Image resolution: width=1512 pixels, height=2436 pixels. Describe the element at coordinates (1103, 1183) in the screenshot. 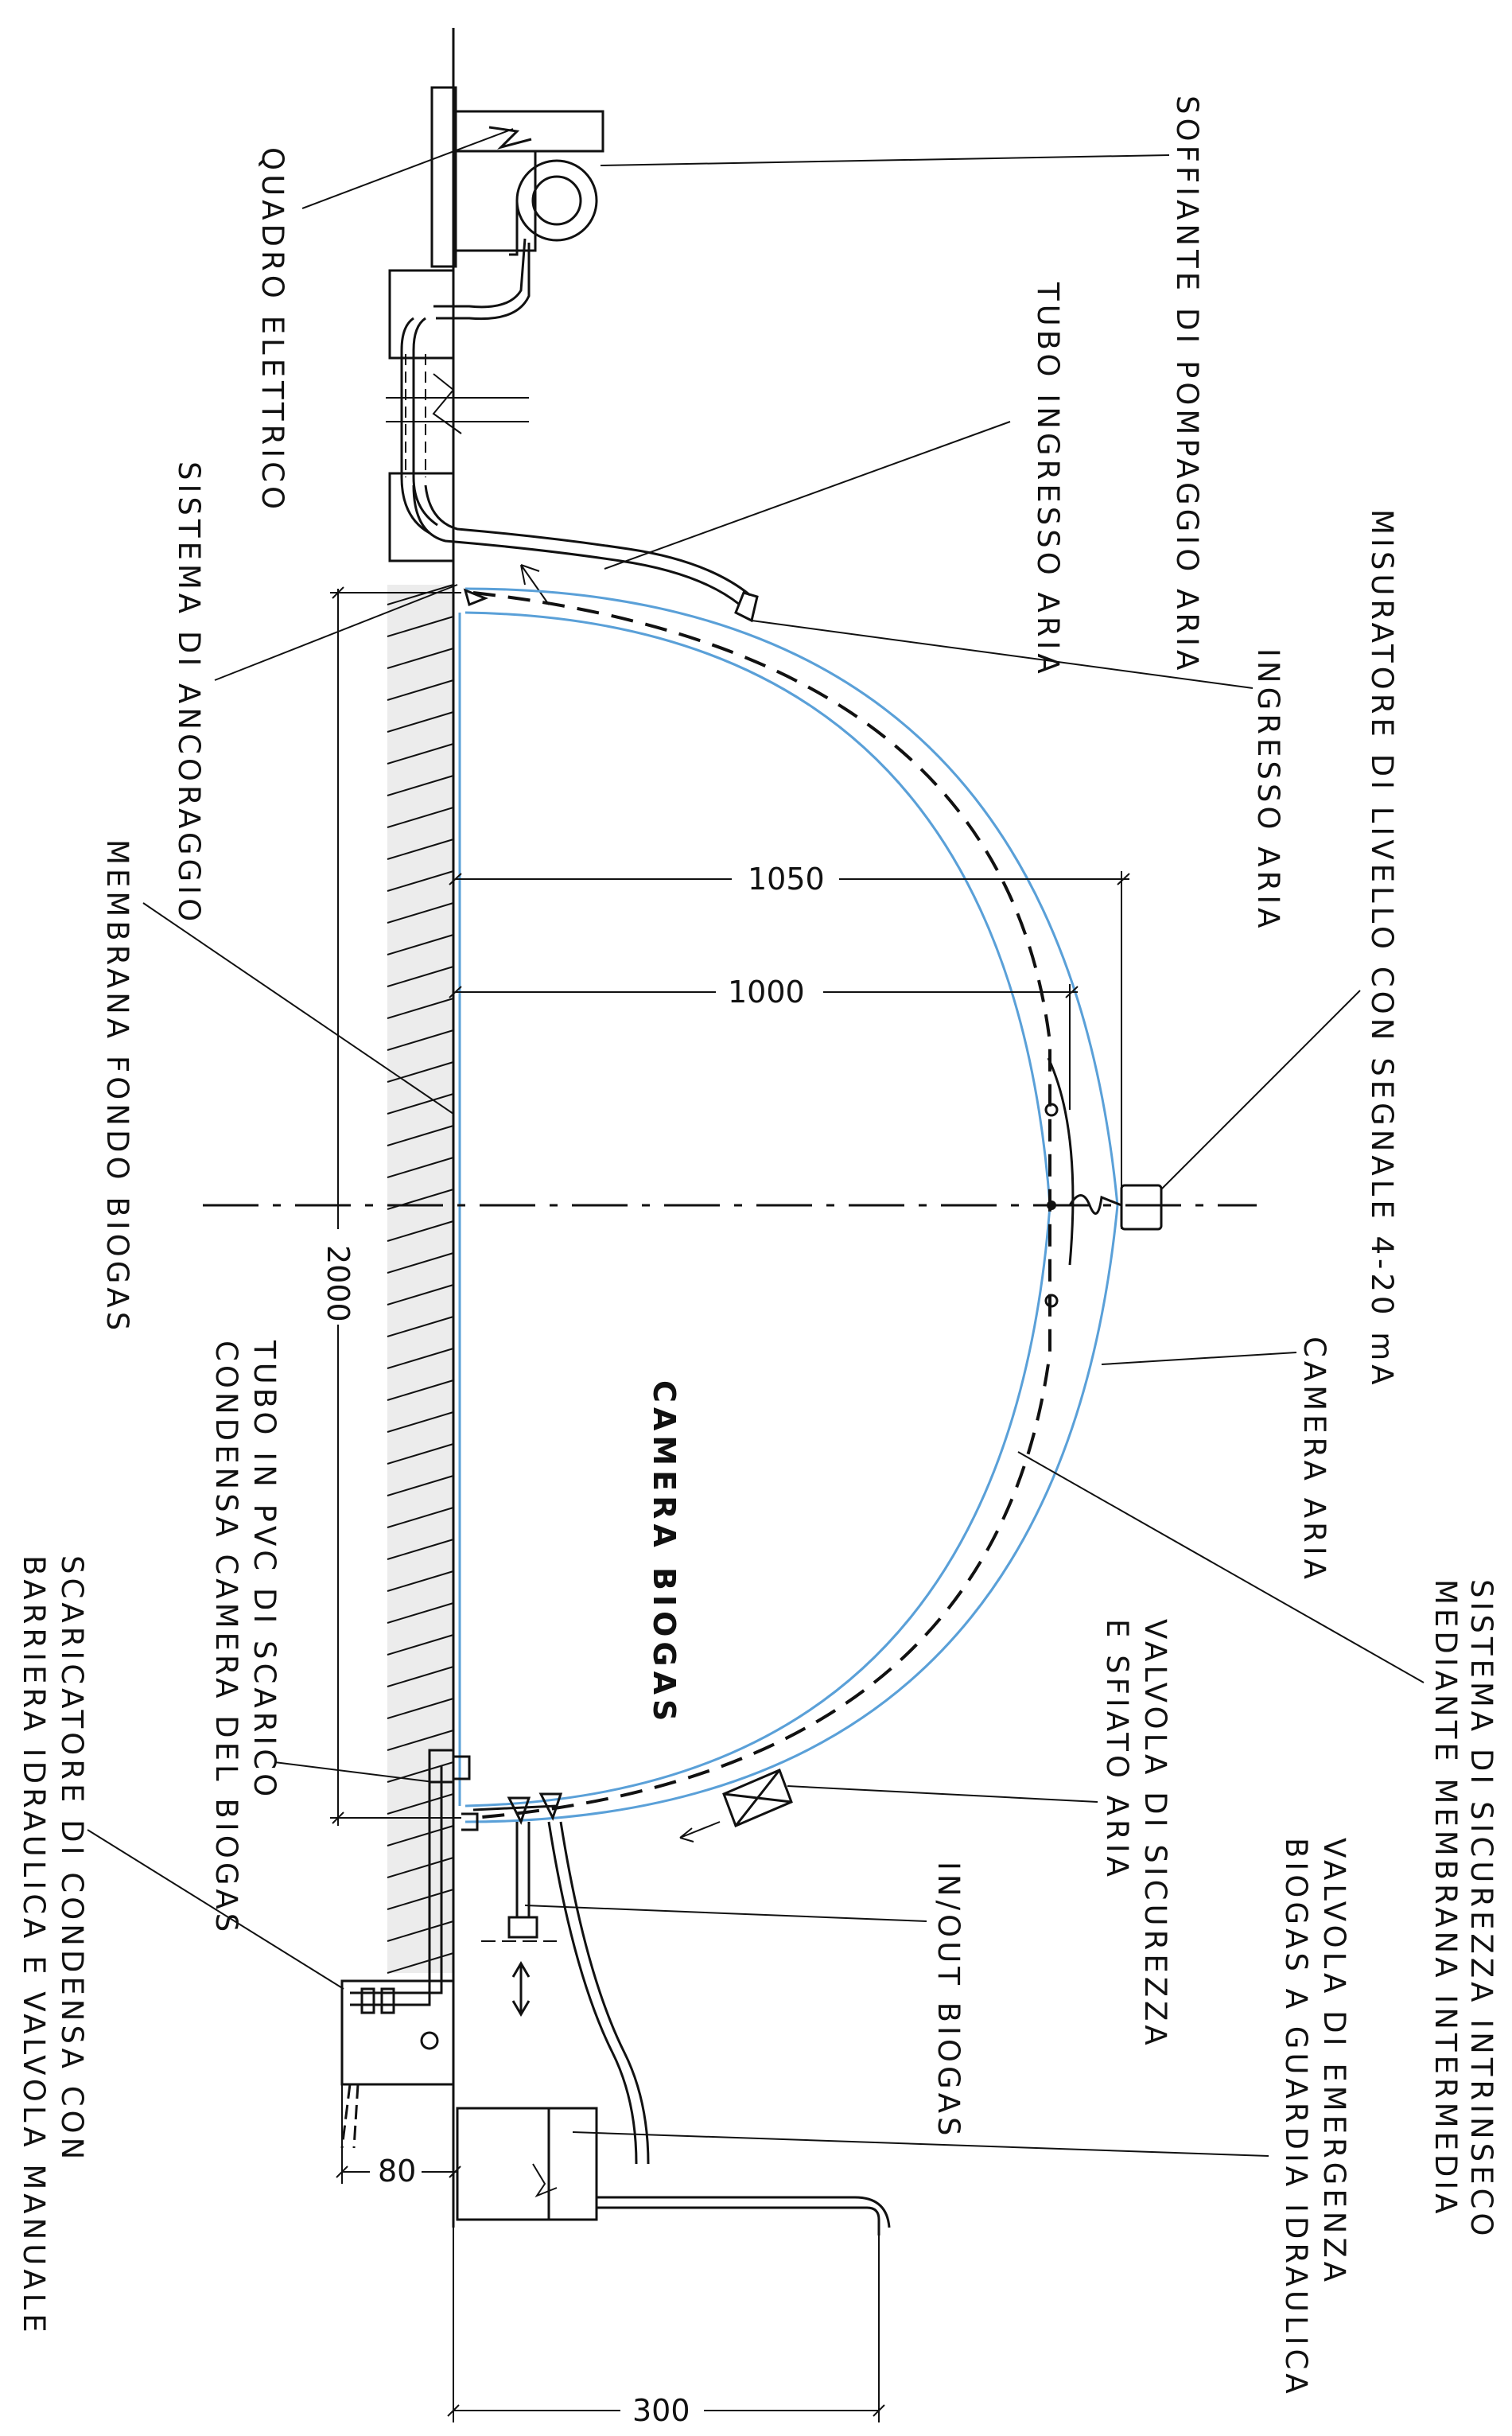

I see `level-sensor` at that location.